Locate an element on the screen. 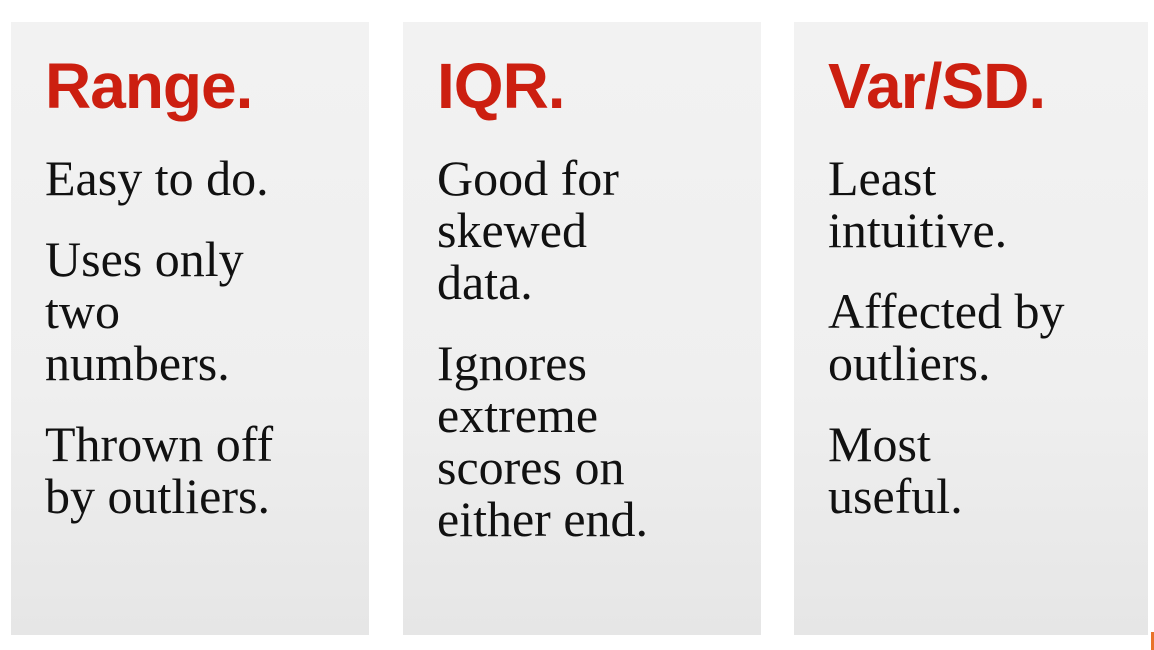  iqr-title: IQR. is located at coordinates (501, 86).